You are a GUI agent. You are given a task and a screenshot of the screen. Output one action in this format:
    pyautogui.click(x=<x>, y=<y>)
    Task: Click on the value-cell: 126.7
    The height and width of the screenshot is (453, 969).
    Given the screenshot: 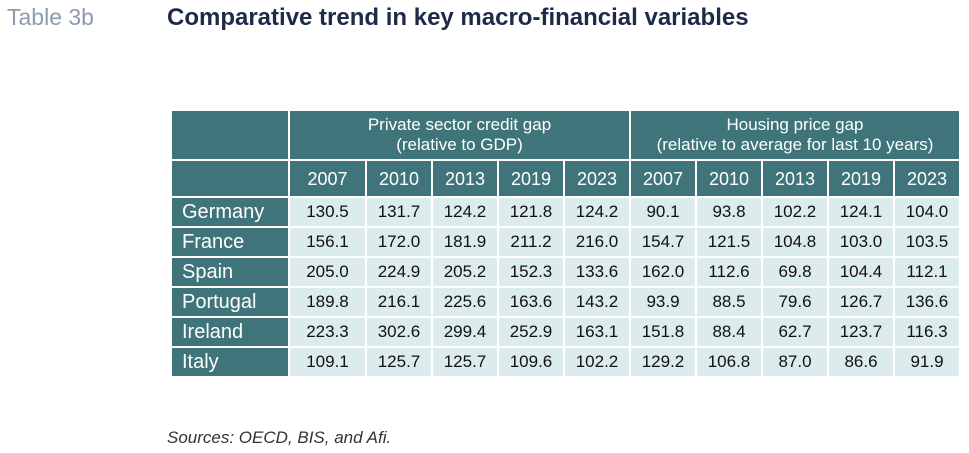 What is the action you would take?
    pyautogui.click(x=861, y=302)
    